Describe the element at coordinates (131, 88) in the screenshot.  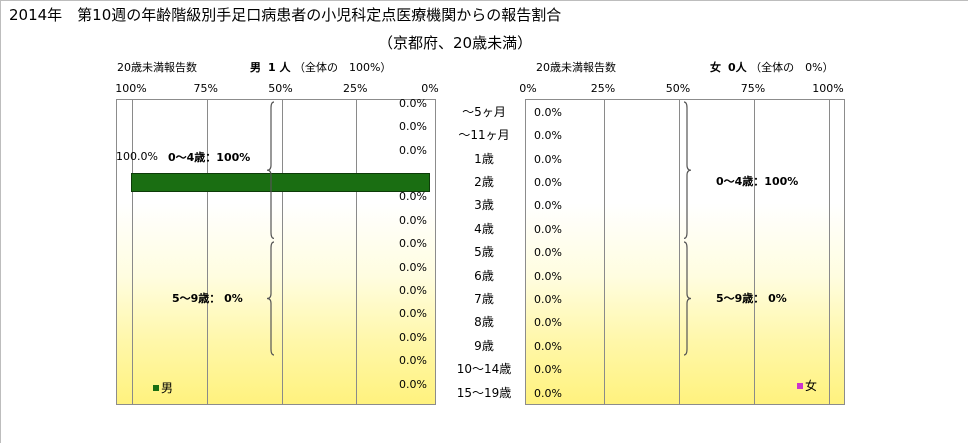
I see `male-x-tick-label: 100%` at that location.